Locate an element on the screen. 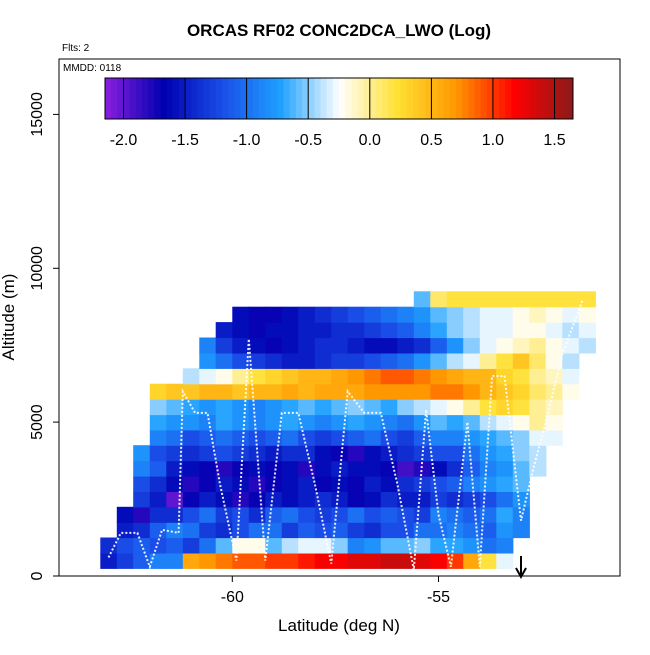 This screenshot has height=655, width=650. chart-title: ORCAS RF02 CONC2DCA_LWO (Log) is located at coordinates (339, 30).